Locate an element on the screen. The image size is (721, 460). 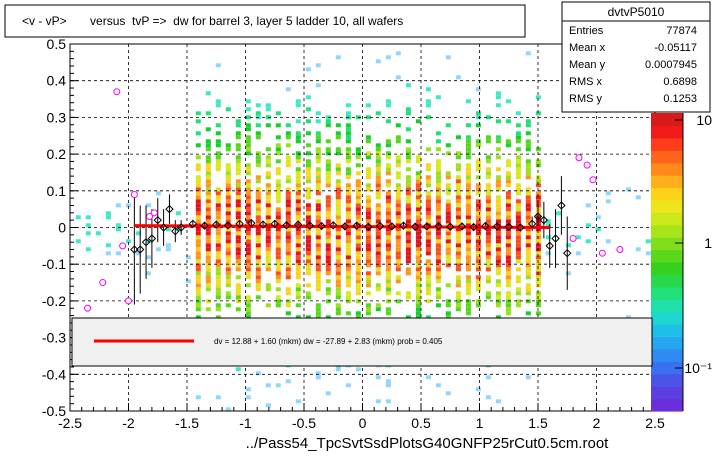
x-tick-label: -1 is located at coordinates (245, 423).